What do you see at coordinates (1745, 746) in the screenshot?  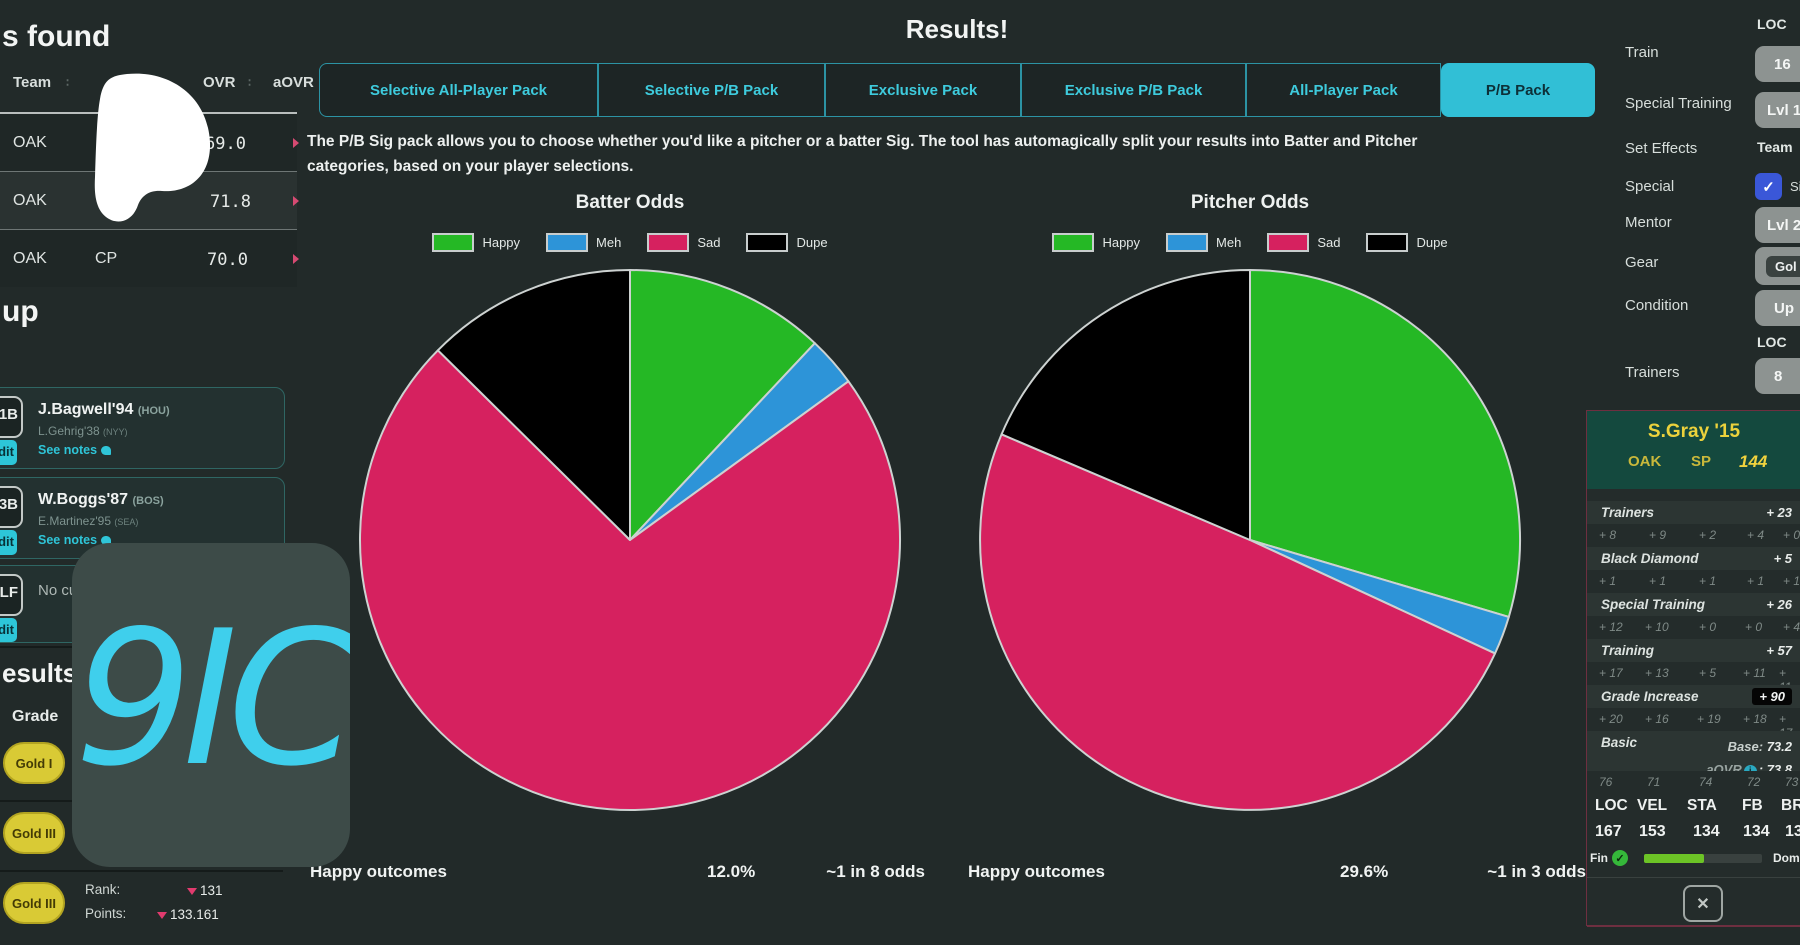 I see `base-label: Base:` at bounding box center [1745, 746].